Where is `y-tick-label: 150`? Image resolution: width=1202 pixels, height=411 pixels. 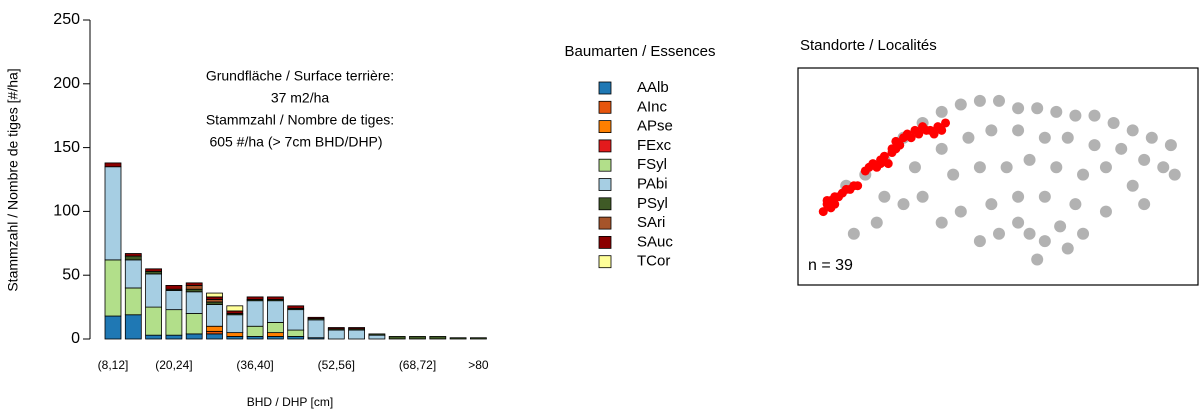
y-tick-label: 150 is located at coordinates (66, 147).